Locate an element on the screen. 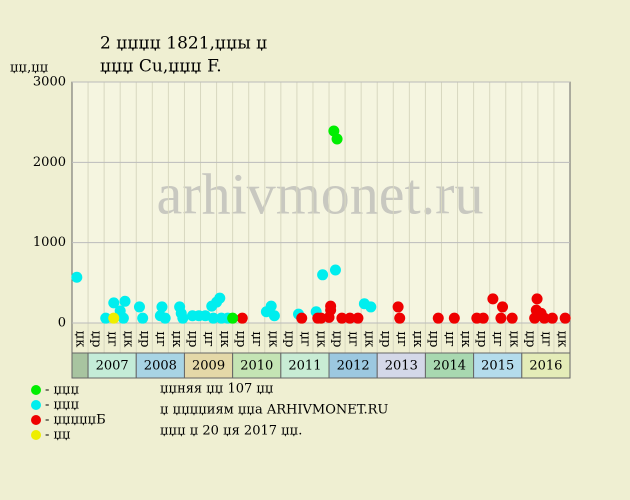  year-label: 2007 is located at coordinates (112, 366).